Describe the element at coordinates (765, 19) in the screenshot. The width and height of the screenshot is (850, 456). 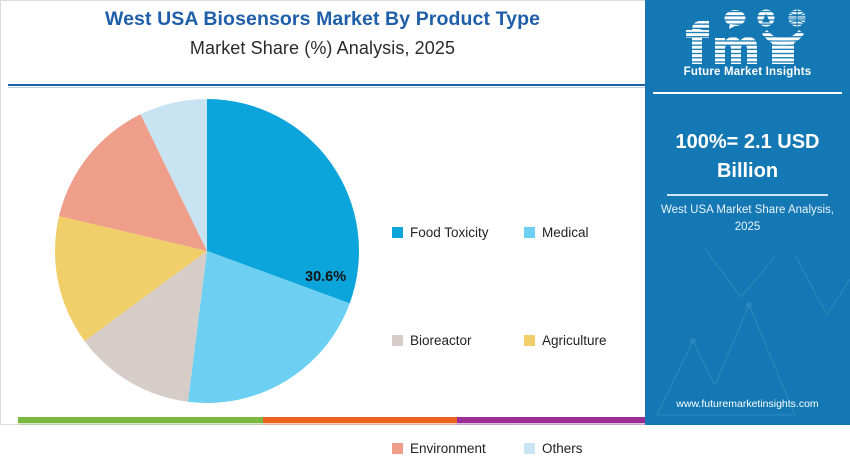
I see `logo-top-icons` at that location.